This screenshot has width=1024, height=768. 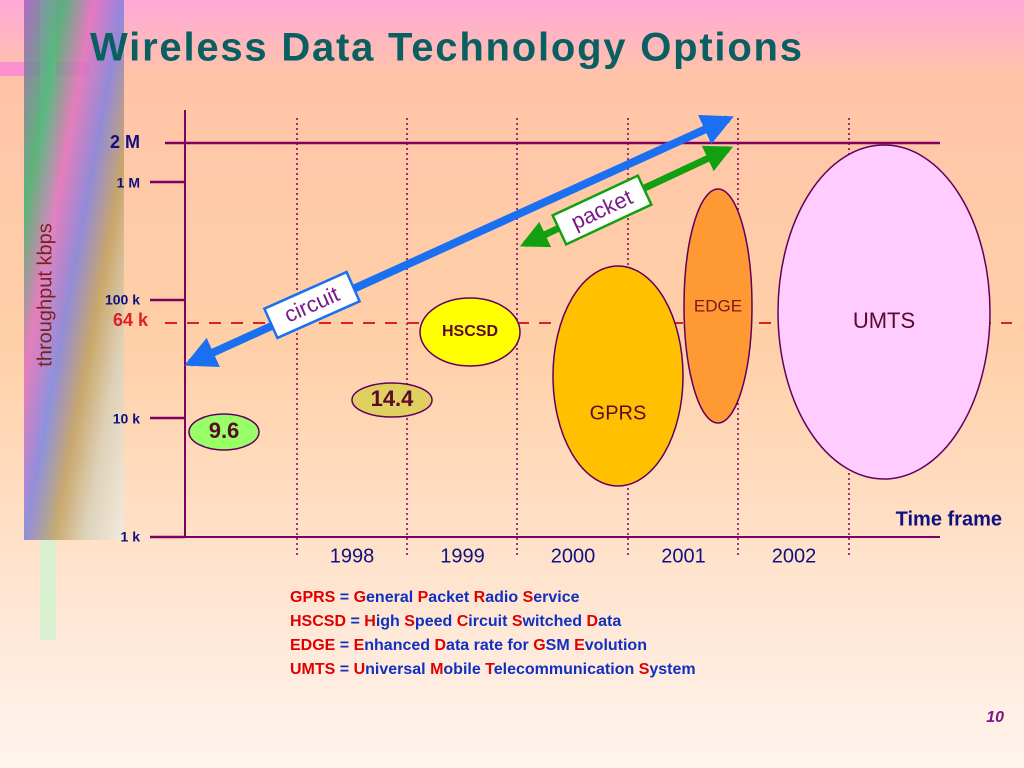 What do you see at coordinates (125, 142) in the screenshot?
I see `y-label: 2 M` at bounding box center [125, 142].